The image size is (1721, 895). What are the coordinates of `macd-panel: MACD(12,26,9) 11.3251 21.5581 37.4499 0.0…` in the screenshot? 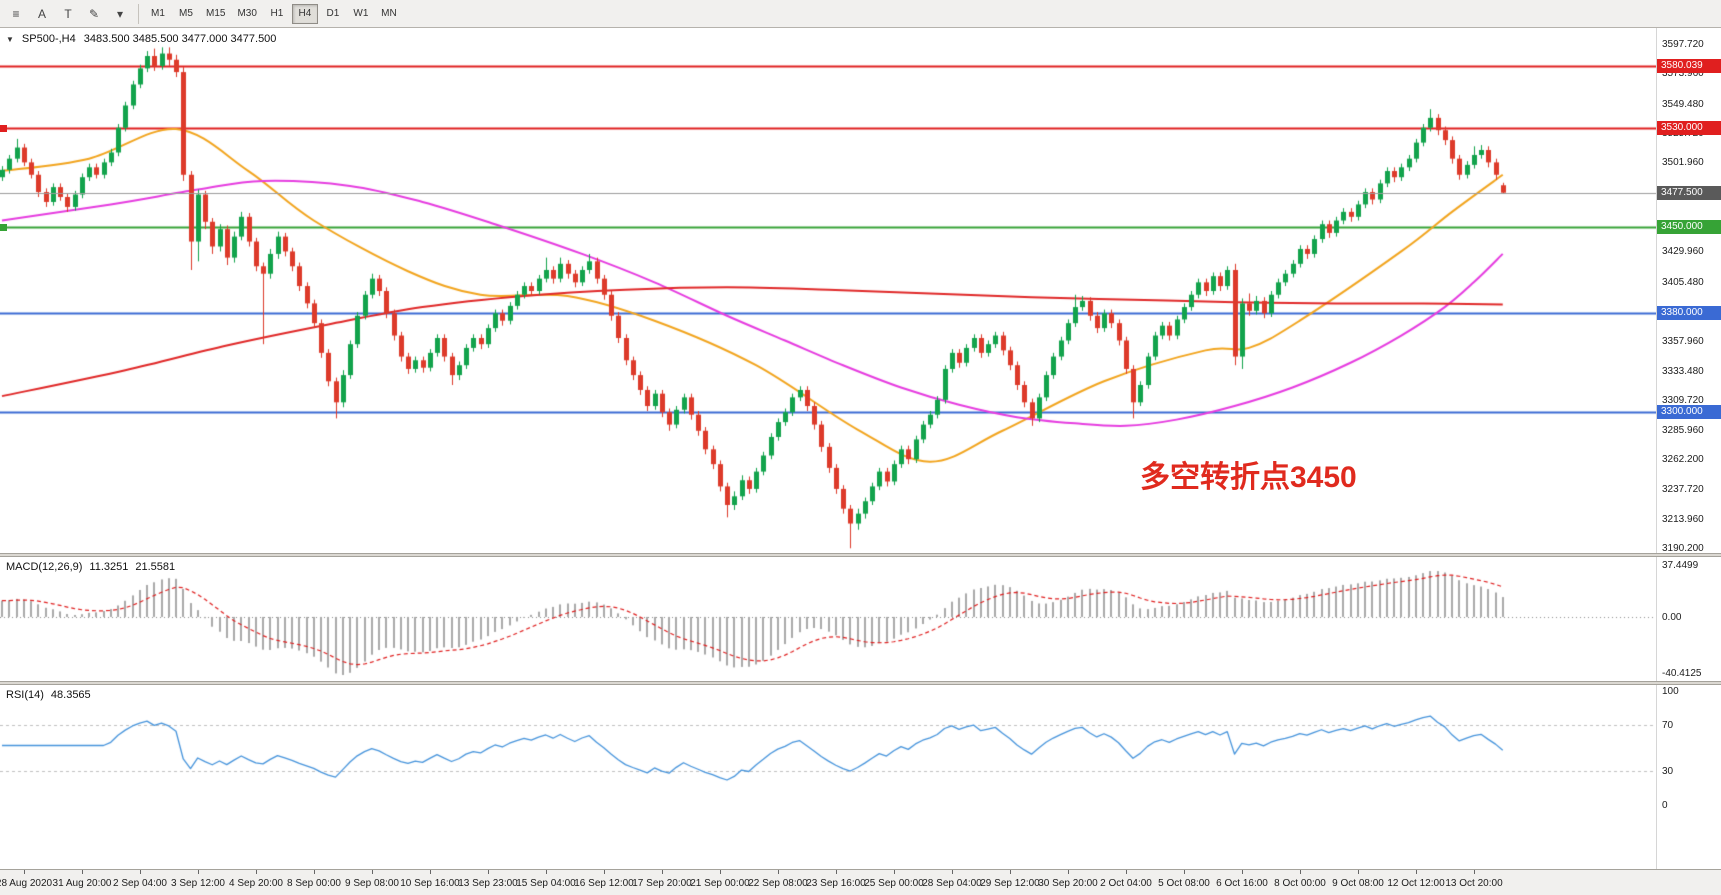 It's located at (860, 619).